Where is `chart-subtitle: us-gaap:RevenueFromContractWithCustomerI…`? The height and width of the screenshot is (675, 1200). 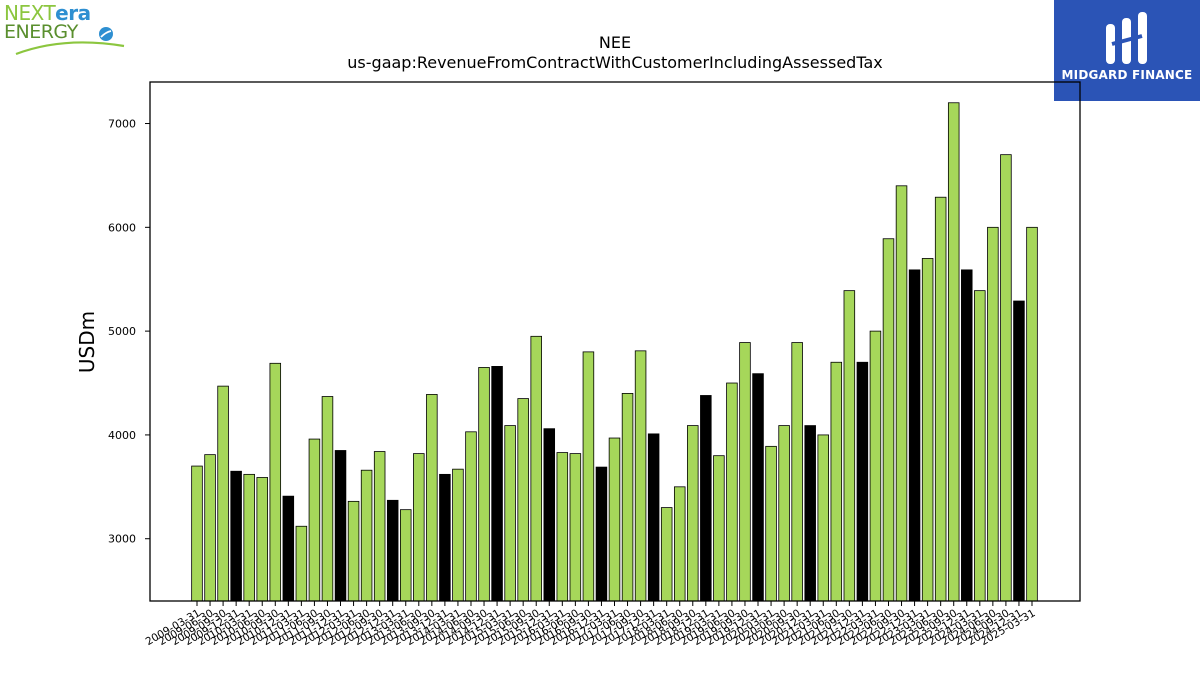 chart-subtitle: us-gaap:RevenueFromContractWithCustomerI… is located at coordinates (614, 62).